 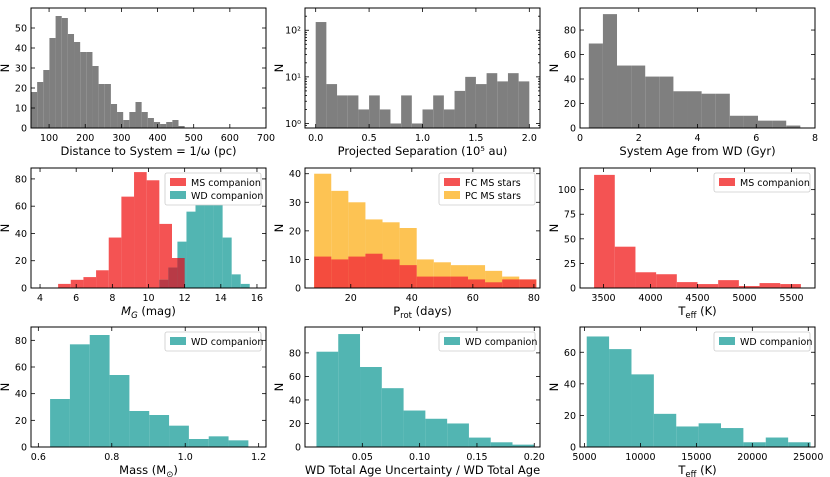 I want to click on x-tick-label: 200, so click(x=85, y=138).